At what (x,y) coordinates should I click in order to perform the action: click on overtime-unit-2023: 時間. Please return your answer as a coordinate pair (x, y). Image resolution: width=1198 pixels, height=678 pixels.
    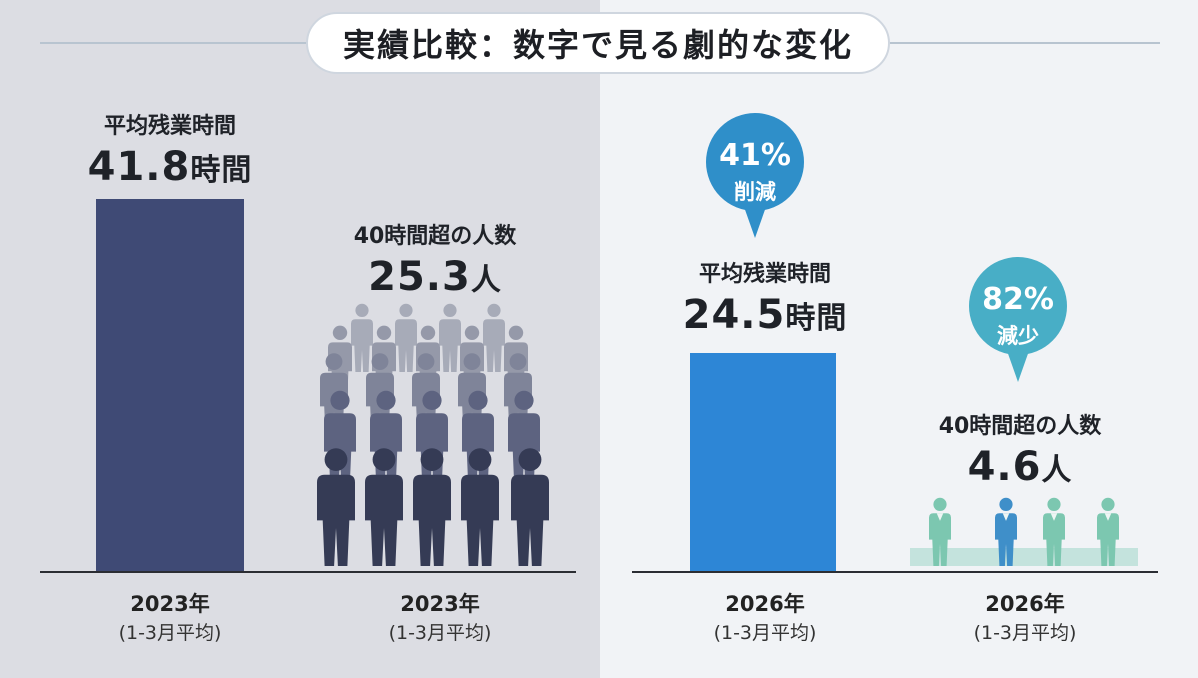
    Looking at the image, I should click on (221, 170).